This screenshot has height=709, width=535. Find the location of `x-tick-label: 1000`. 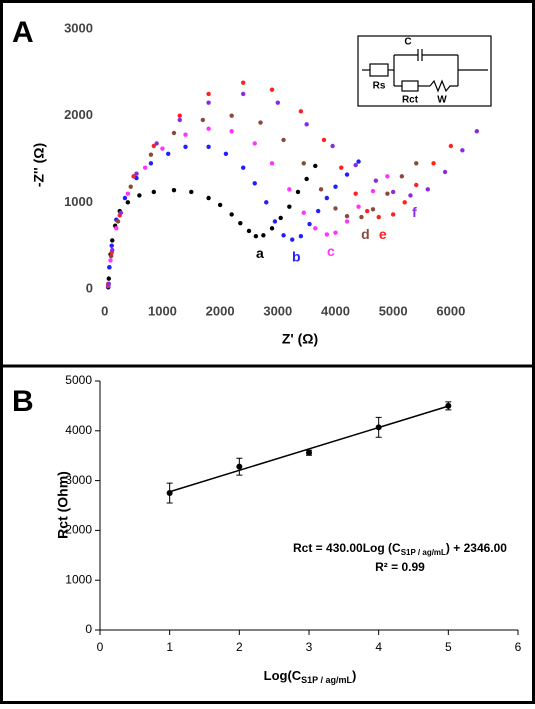

x-tick-label: 1000 is located at coordinates (162, 310).